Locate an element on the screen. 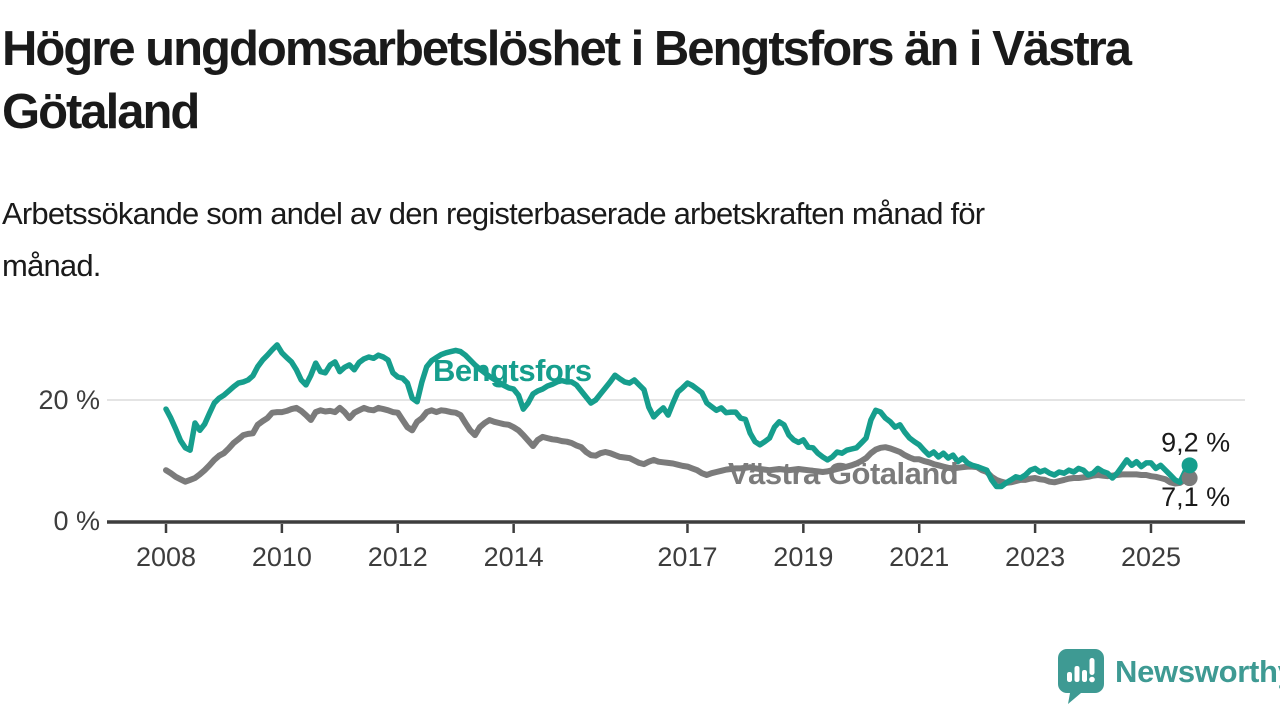  newsworthy-logo-icon is located at coordinates (1081, 676).